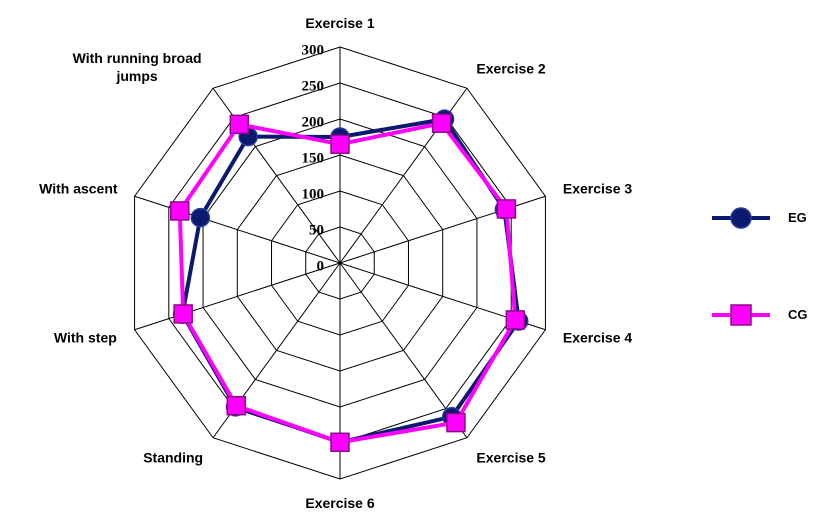 The height and width of the screenshot is (513, 827). Describe the element at coordinates (313, 158) in the screenshot. I see `r-tick-label: 150` at that location.